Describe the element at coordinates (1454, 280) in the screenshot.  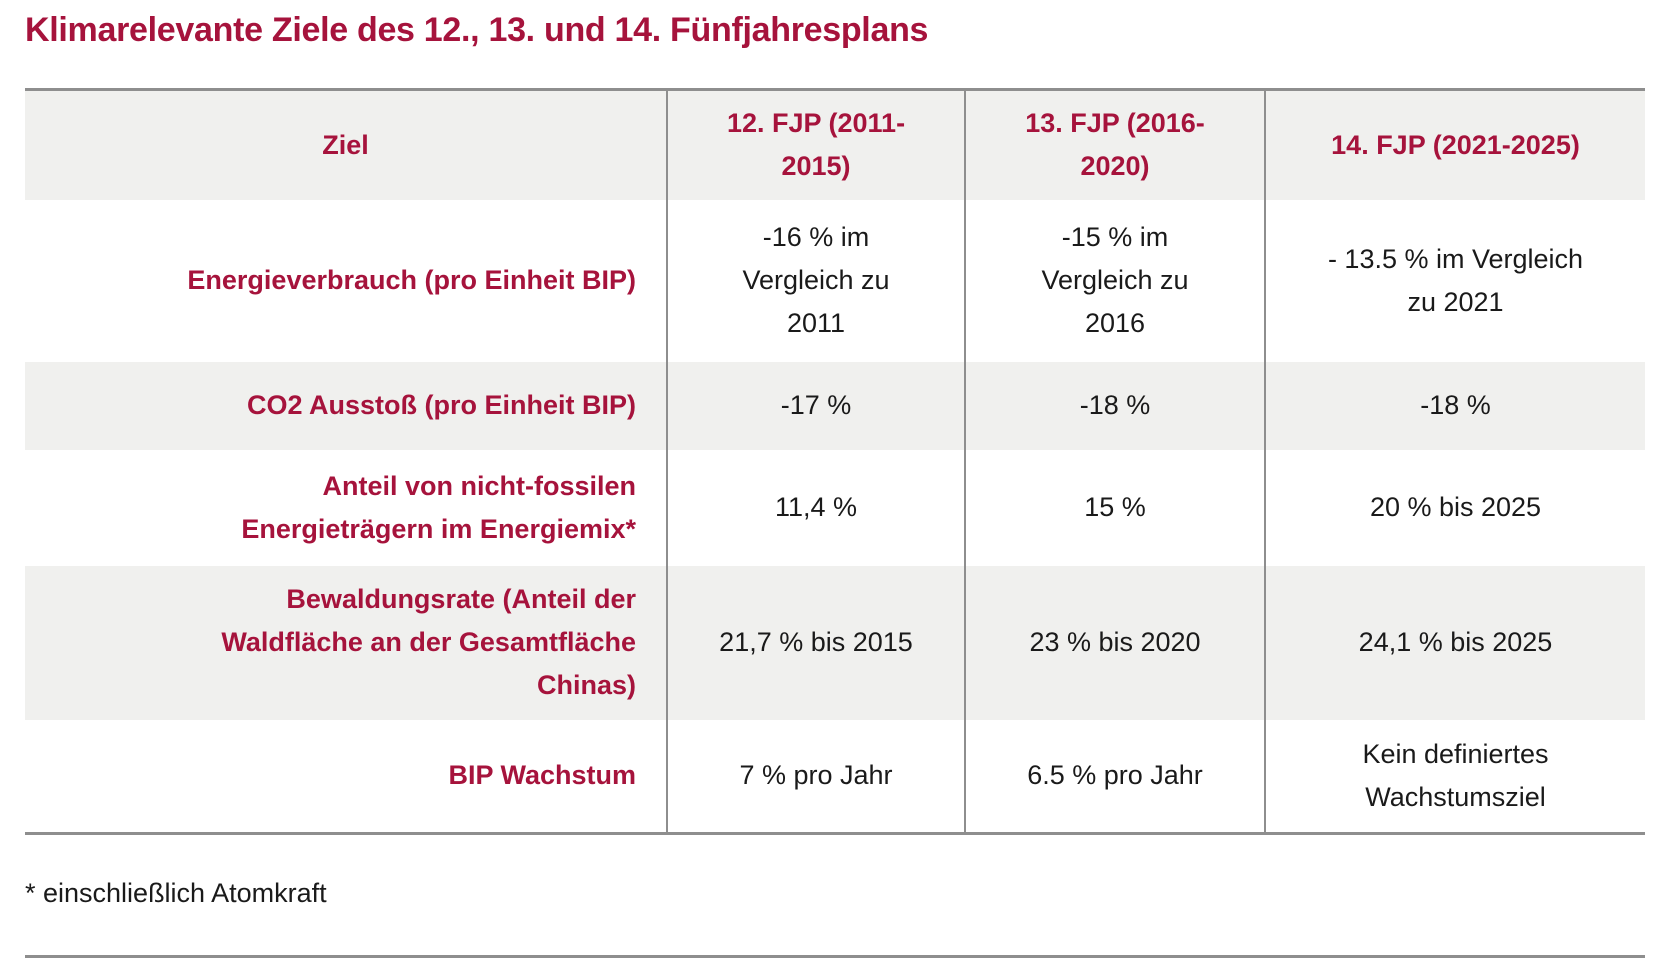
I see `table-cell: - 13.5 % im Vergleich zu 2021` at that location.